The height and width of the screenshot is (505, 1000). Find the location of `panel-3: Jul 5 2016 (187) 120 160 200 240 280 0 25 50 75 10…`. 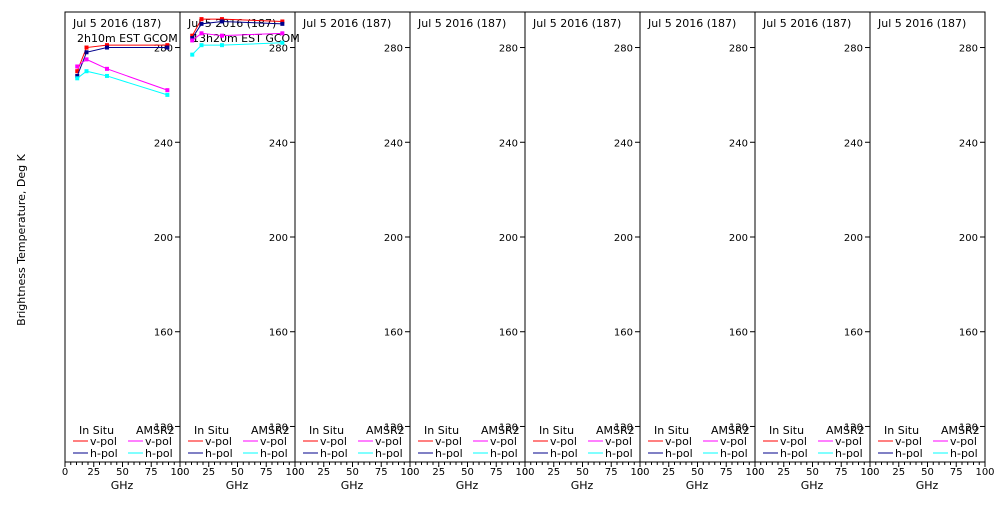

panel-3: Jul 5 2016 (187) 120 160 200 240 280 0 25 50 75 10… is located at coordinates (356, 251).